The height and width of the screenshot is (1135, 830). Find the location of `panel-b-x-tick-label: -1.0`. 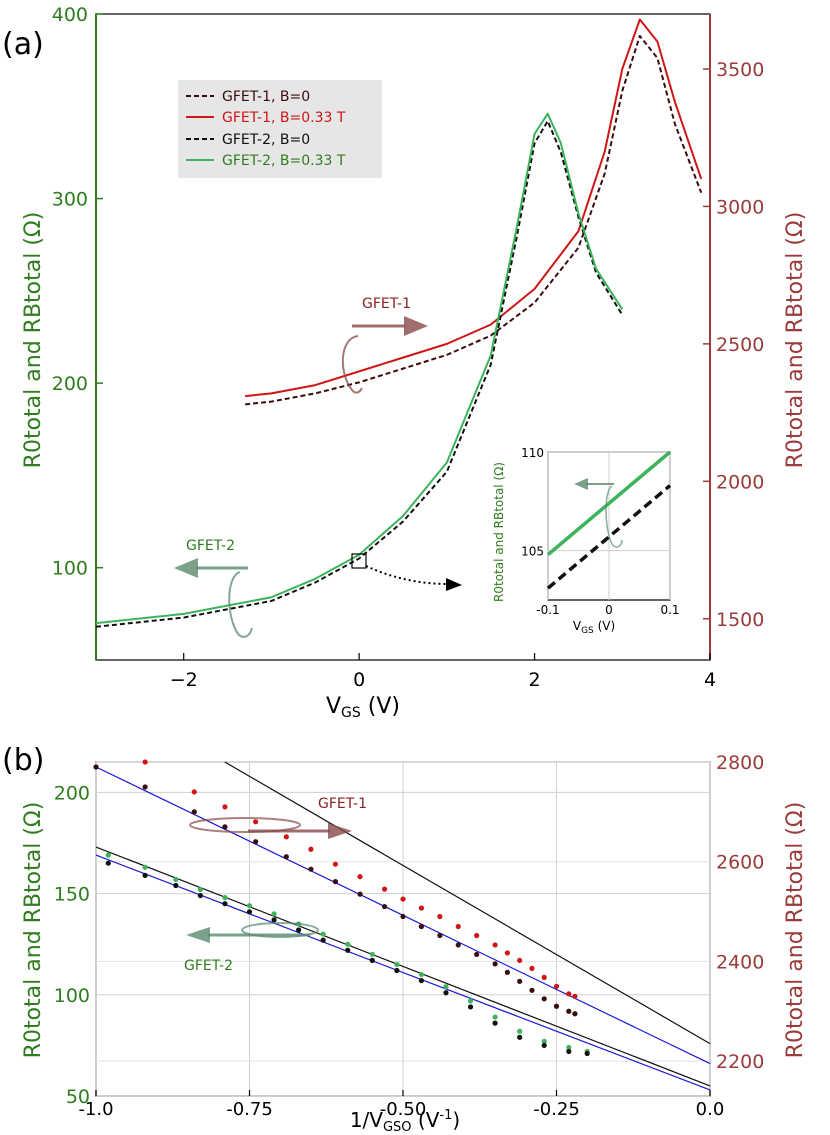

panel-b-x-tick-label: -1.0 is located at coordinates (95, 1109).